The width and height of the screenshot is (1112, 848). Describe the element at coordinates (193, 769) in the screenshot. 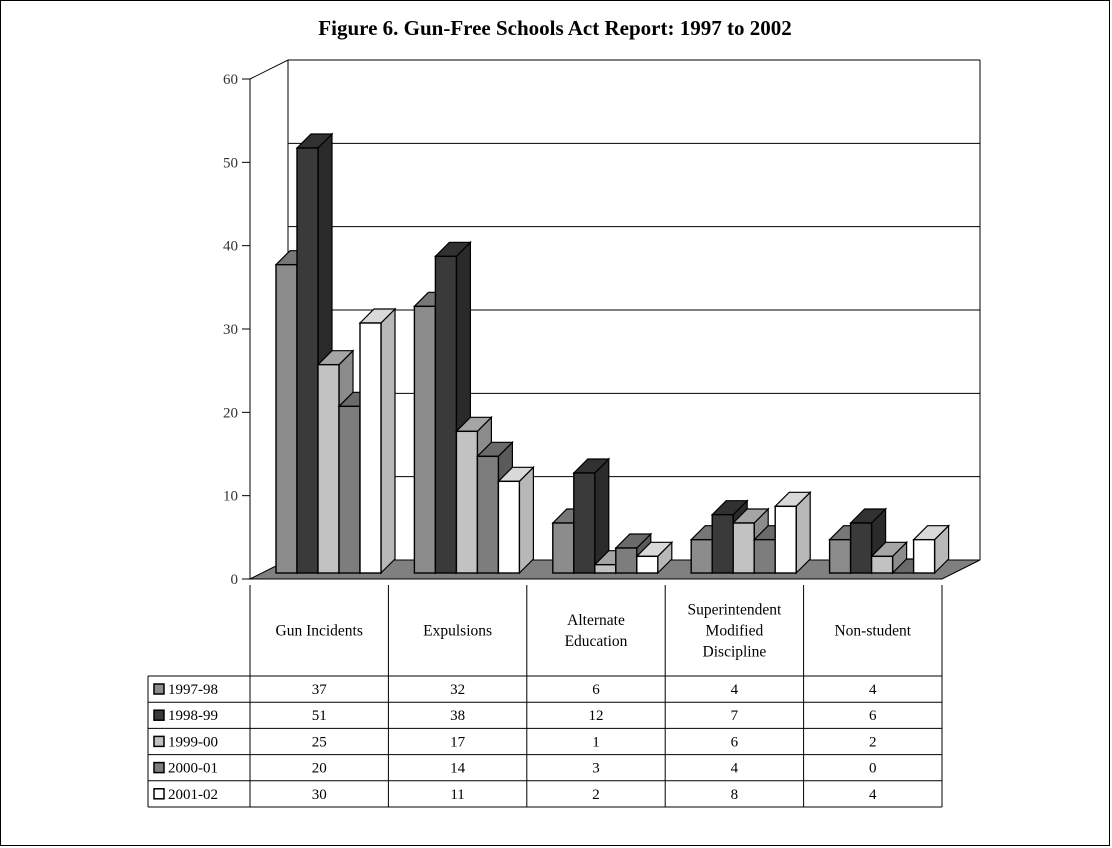

I see `legend-label: 2000-01` at that location.